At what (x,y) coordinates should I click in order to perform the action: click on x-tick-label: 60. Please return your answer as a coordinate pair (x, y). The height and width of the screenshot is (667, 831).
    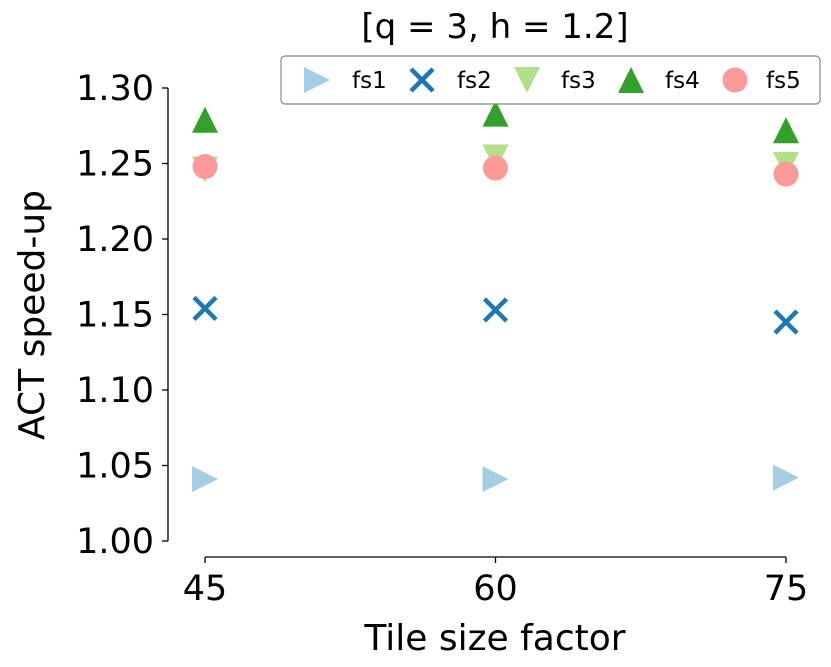
    Looking at the image, I should click on (495, 589).